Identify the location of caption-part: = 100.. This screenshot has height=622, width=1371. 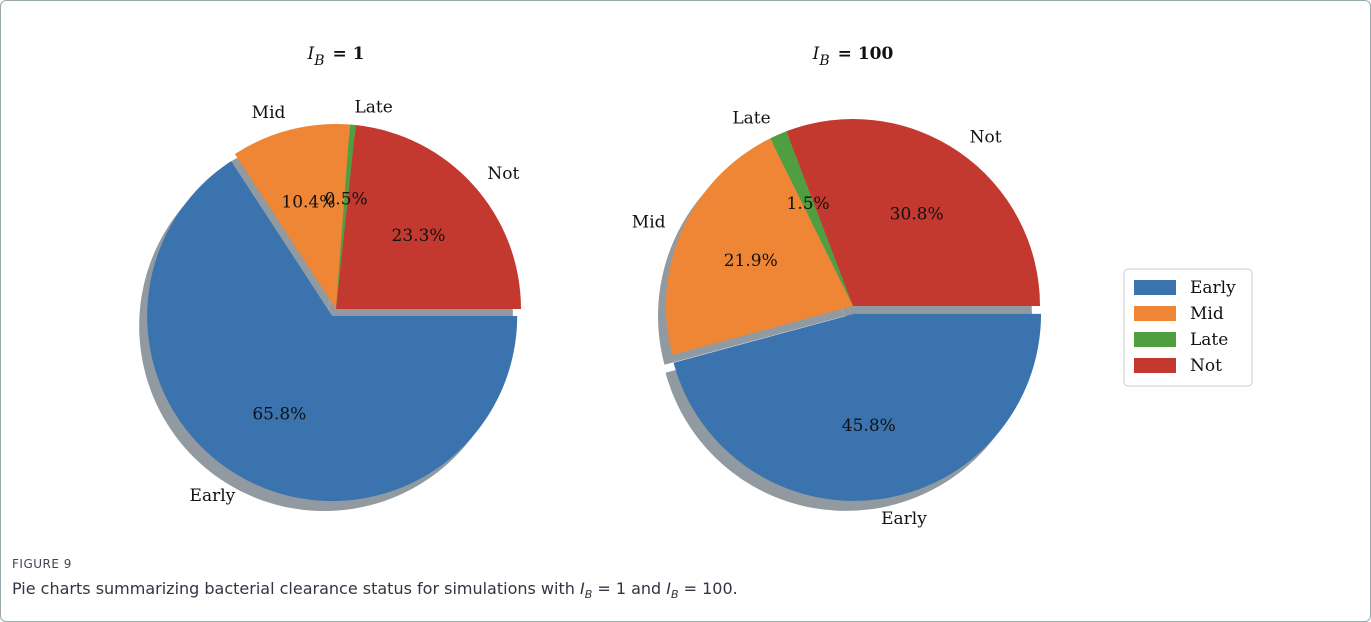
(708, 588).